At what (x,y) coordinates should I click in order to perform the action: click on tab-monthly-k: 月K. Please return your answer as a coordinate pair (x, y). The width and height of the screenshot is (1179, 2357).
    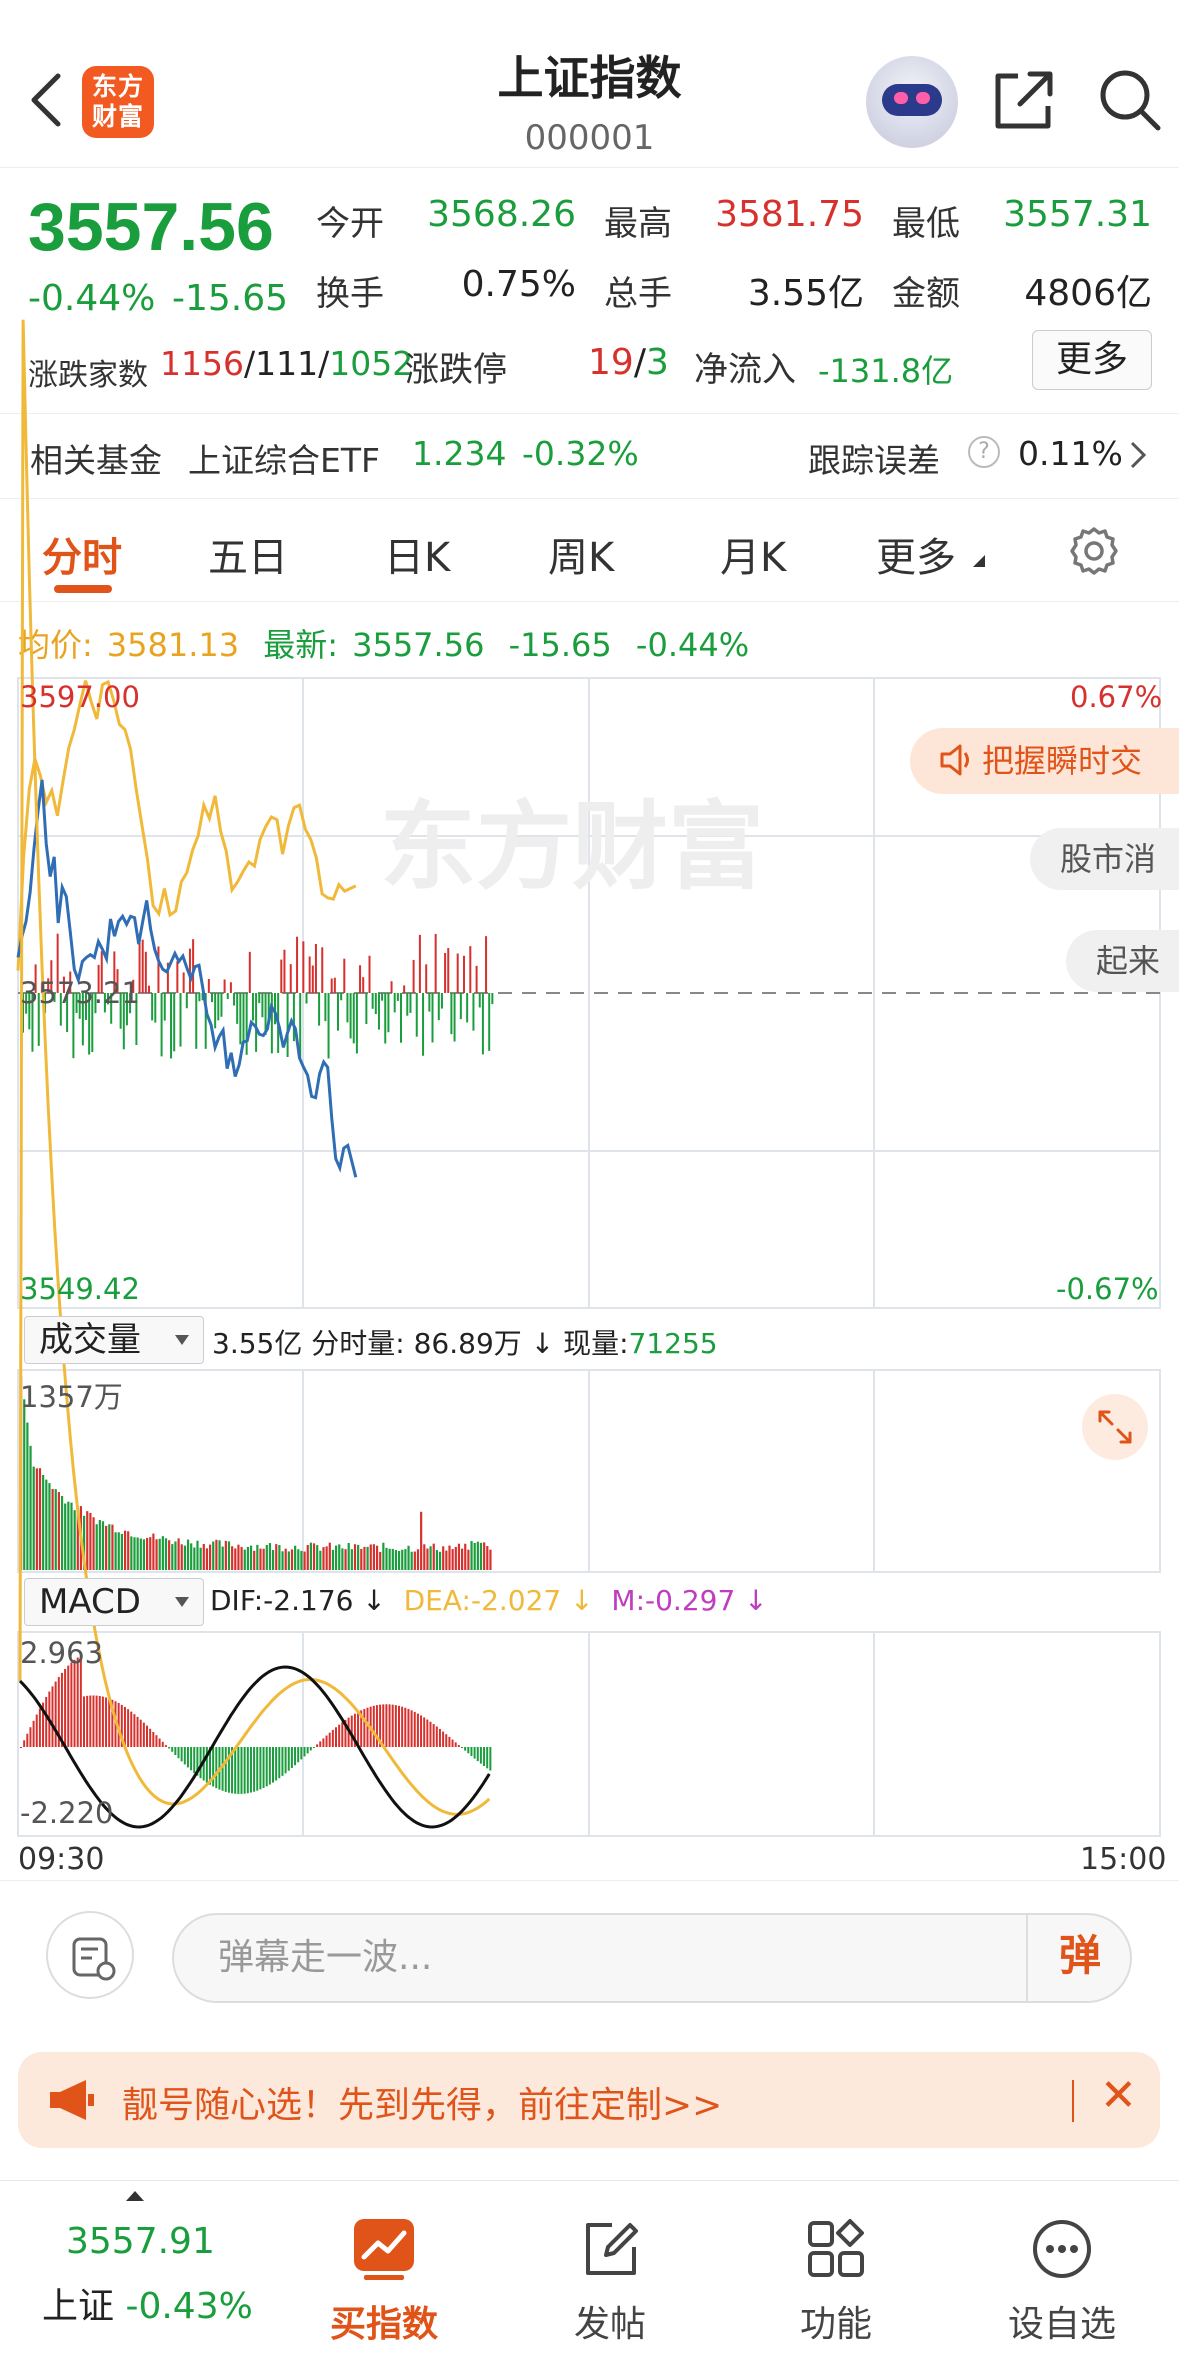
    Looking at the image, I should click on (753, 558).